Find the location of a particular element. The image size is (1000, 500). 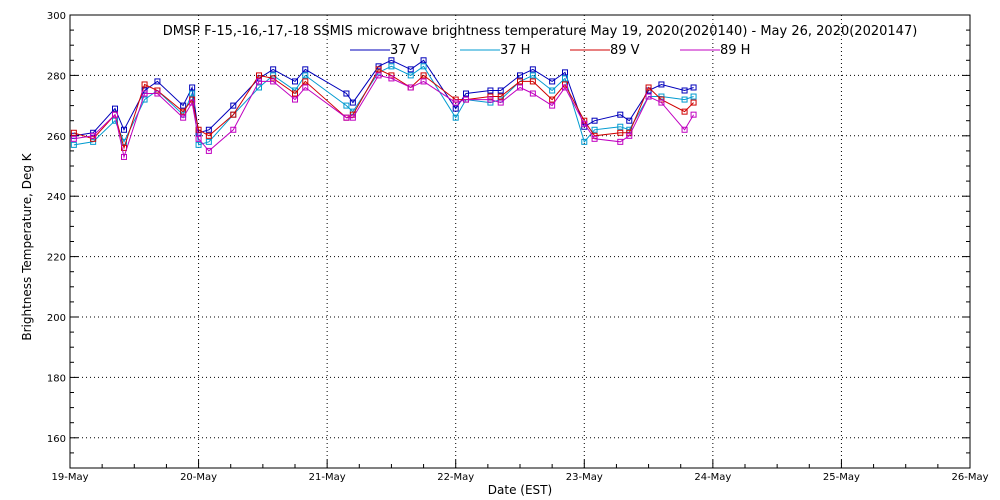

x-tick-label: 20-May is located at coordinates (198, 477).